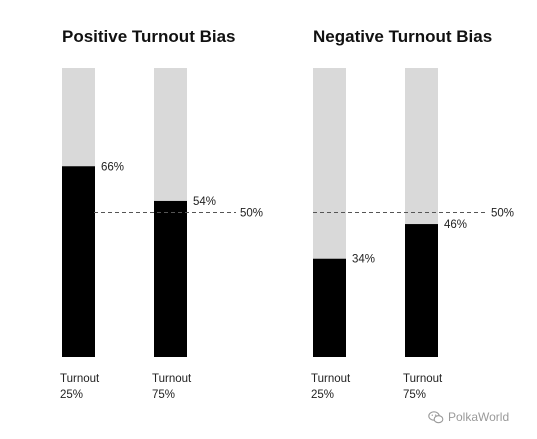  What do you see at coordinates (112, 167) in the screenshot?
I see `data-label: 66%` at bounding box center [112, 167].